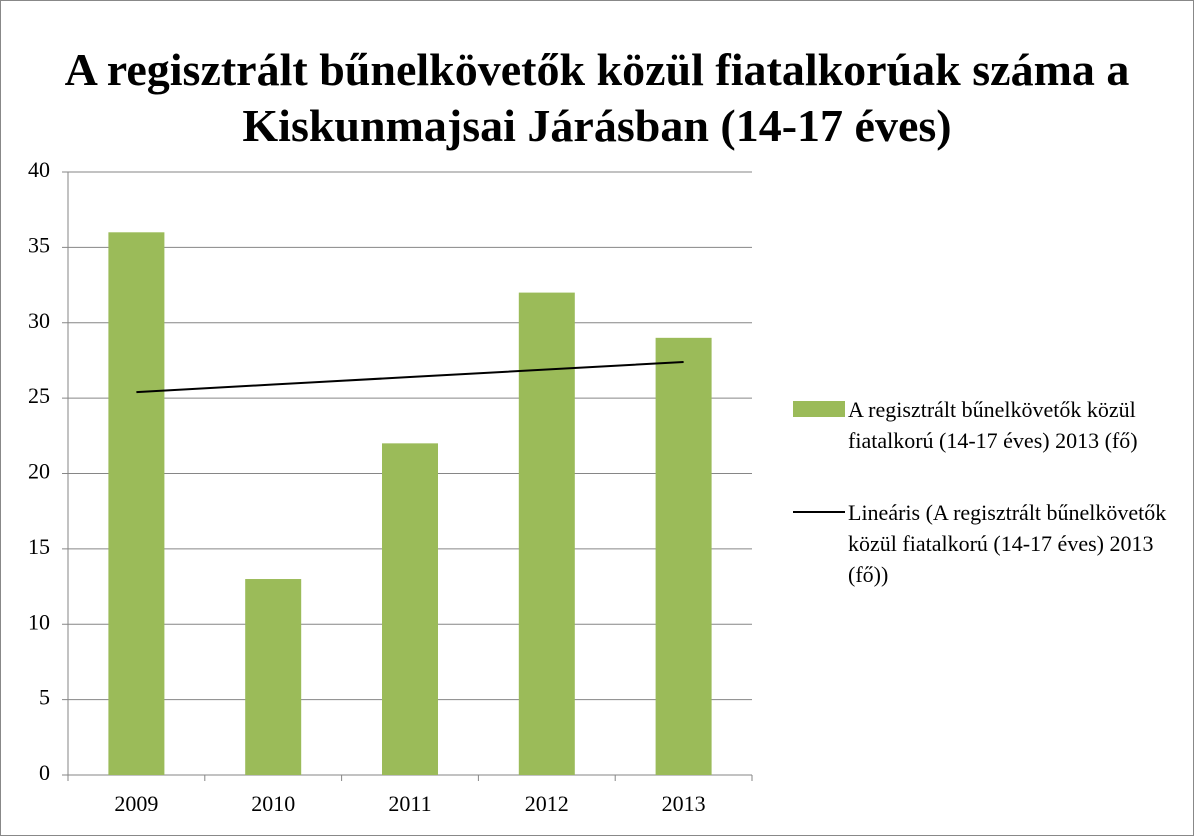 The height and width of the screenshot is (836, 1194). What do you see at coordinates (136, 803) in the screenshot?
I see `x-tick-label: 2009` at bounding box center [136, 803].